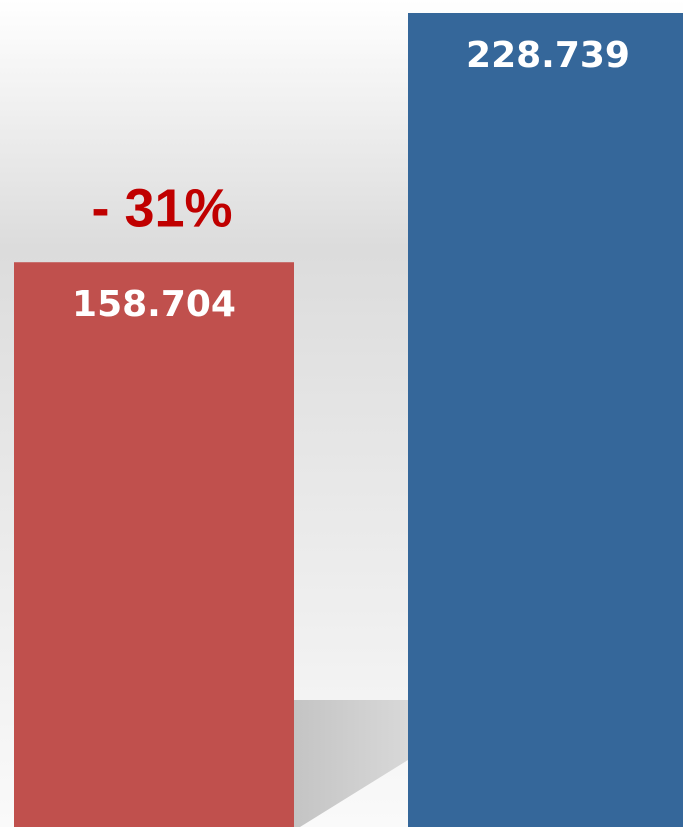 This screenshot has height=827, width=683. What do you see at coordinates (548, 55) in the screenshot?
I see `value-label: 228.739` at bounding box center [548, 55].